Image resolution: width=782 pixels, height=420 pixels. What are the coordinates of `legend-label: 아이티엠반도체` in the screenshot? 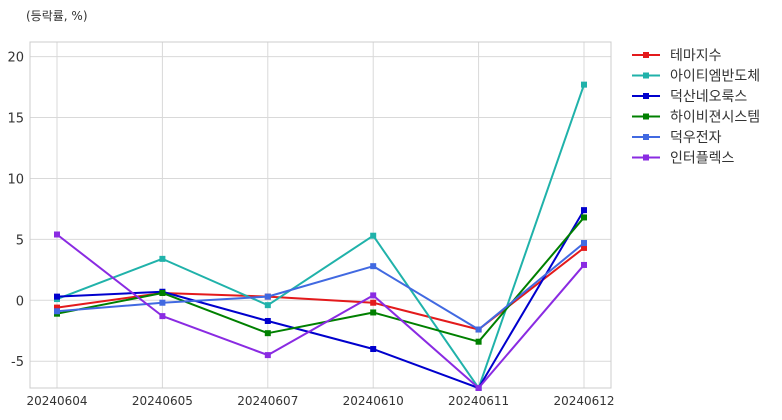 It's located at (715, 77).